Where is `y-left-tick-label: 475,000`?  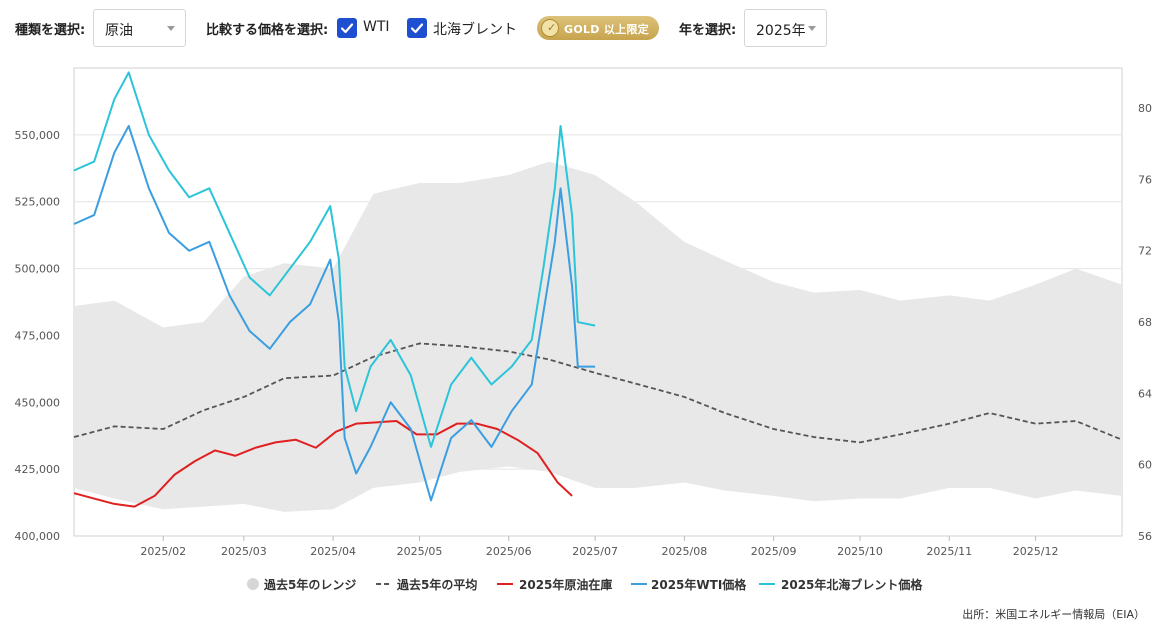 y-left-tick-label: 475,000 is located at coordinates (38, 335).